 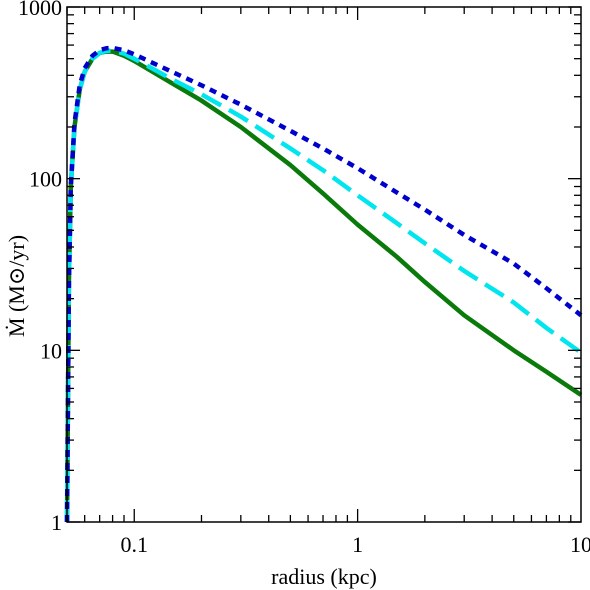 I want to click on x-tick-label: 1, so click(x=357, y=544).